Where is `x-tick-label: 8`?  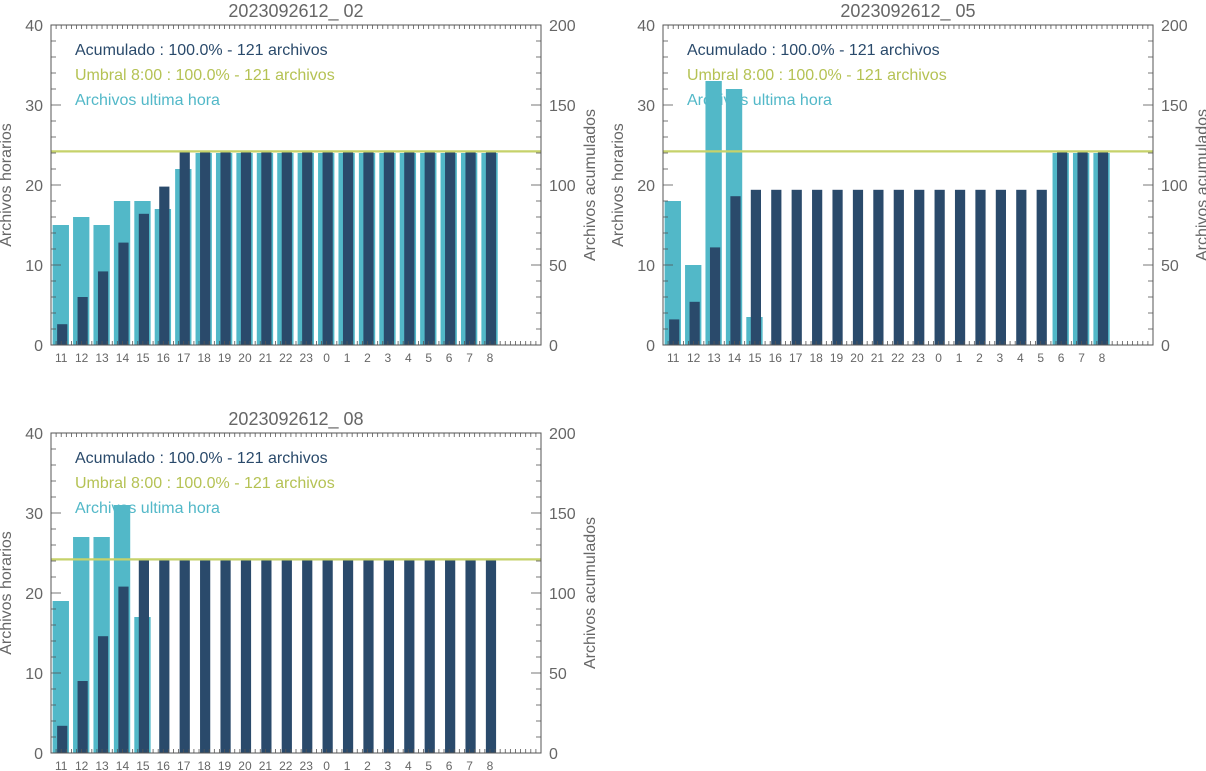 x-tick-label: 8 is located at coordinates (490, 765).